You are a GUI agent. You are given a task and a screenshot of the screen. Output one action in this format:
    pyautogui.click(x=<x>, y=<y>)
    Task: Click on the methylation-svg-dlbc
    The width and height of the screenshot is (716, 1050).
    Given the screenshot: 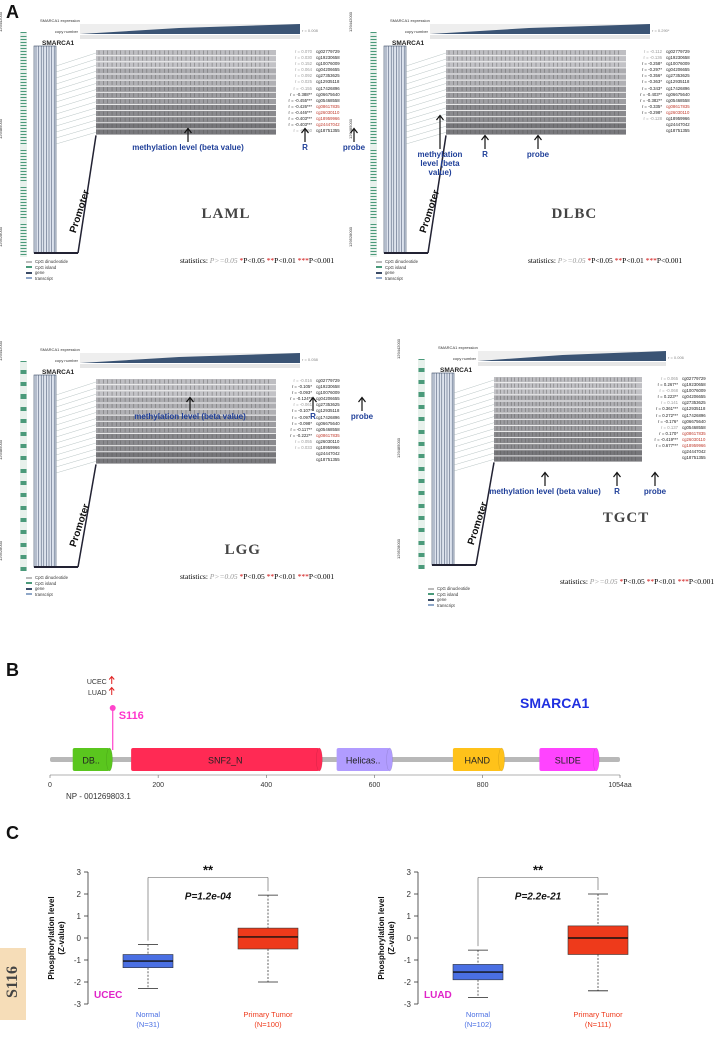 What is the action you would take?
    pyautogui.click(x=510, y=140)
    